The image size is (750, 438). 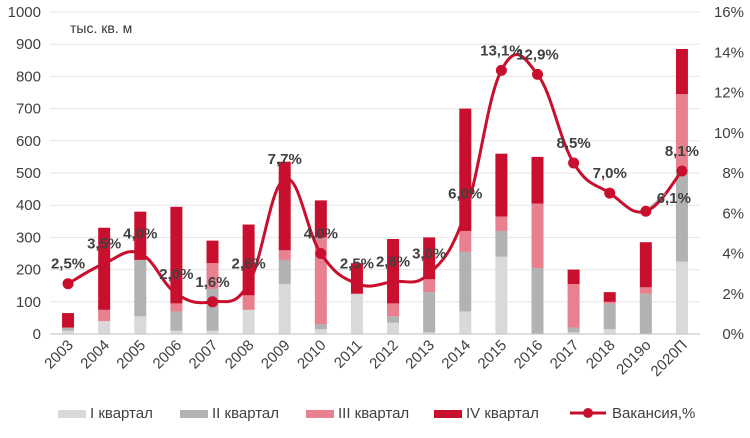 What do you see at coordinates (104, 244) in the screenshot?
I see `vacancy-data-label: 3,5%` at bounding box center [104, 244].